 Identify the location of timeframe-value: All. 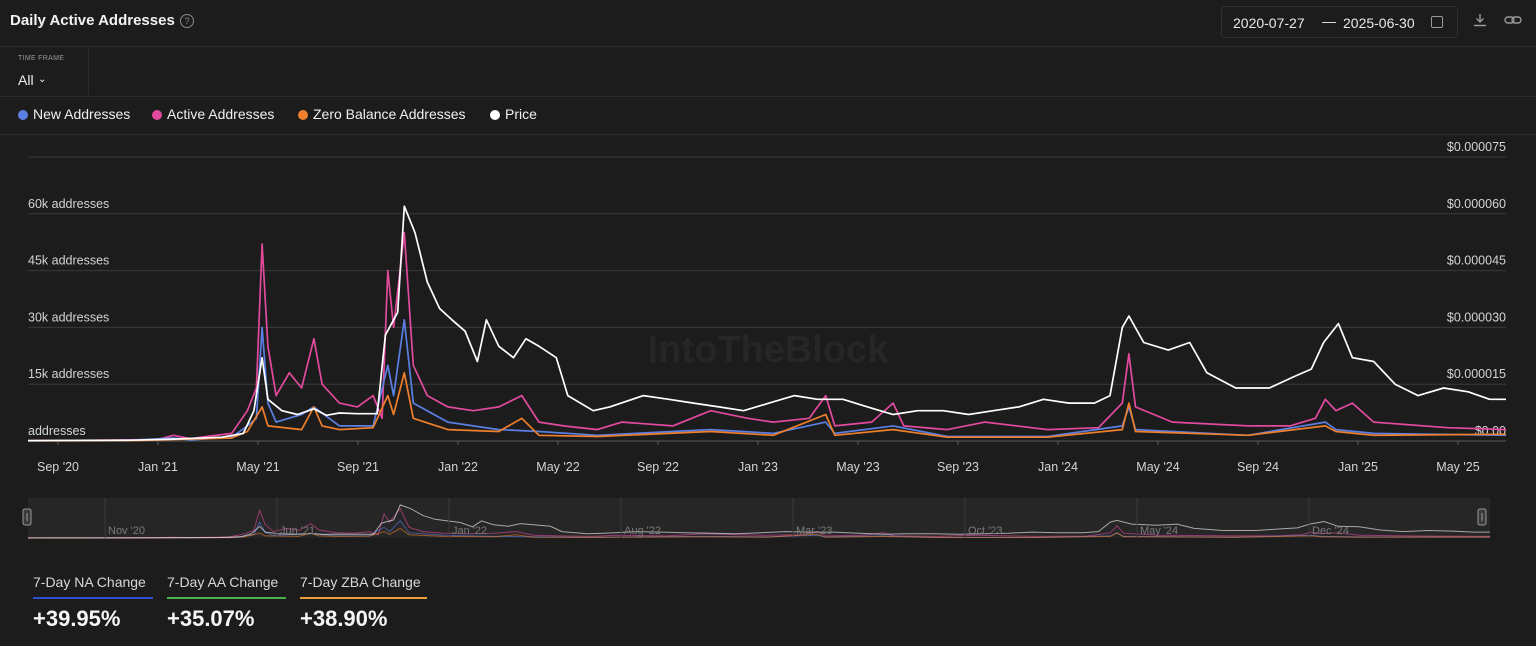
(26, 80).